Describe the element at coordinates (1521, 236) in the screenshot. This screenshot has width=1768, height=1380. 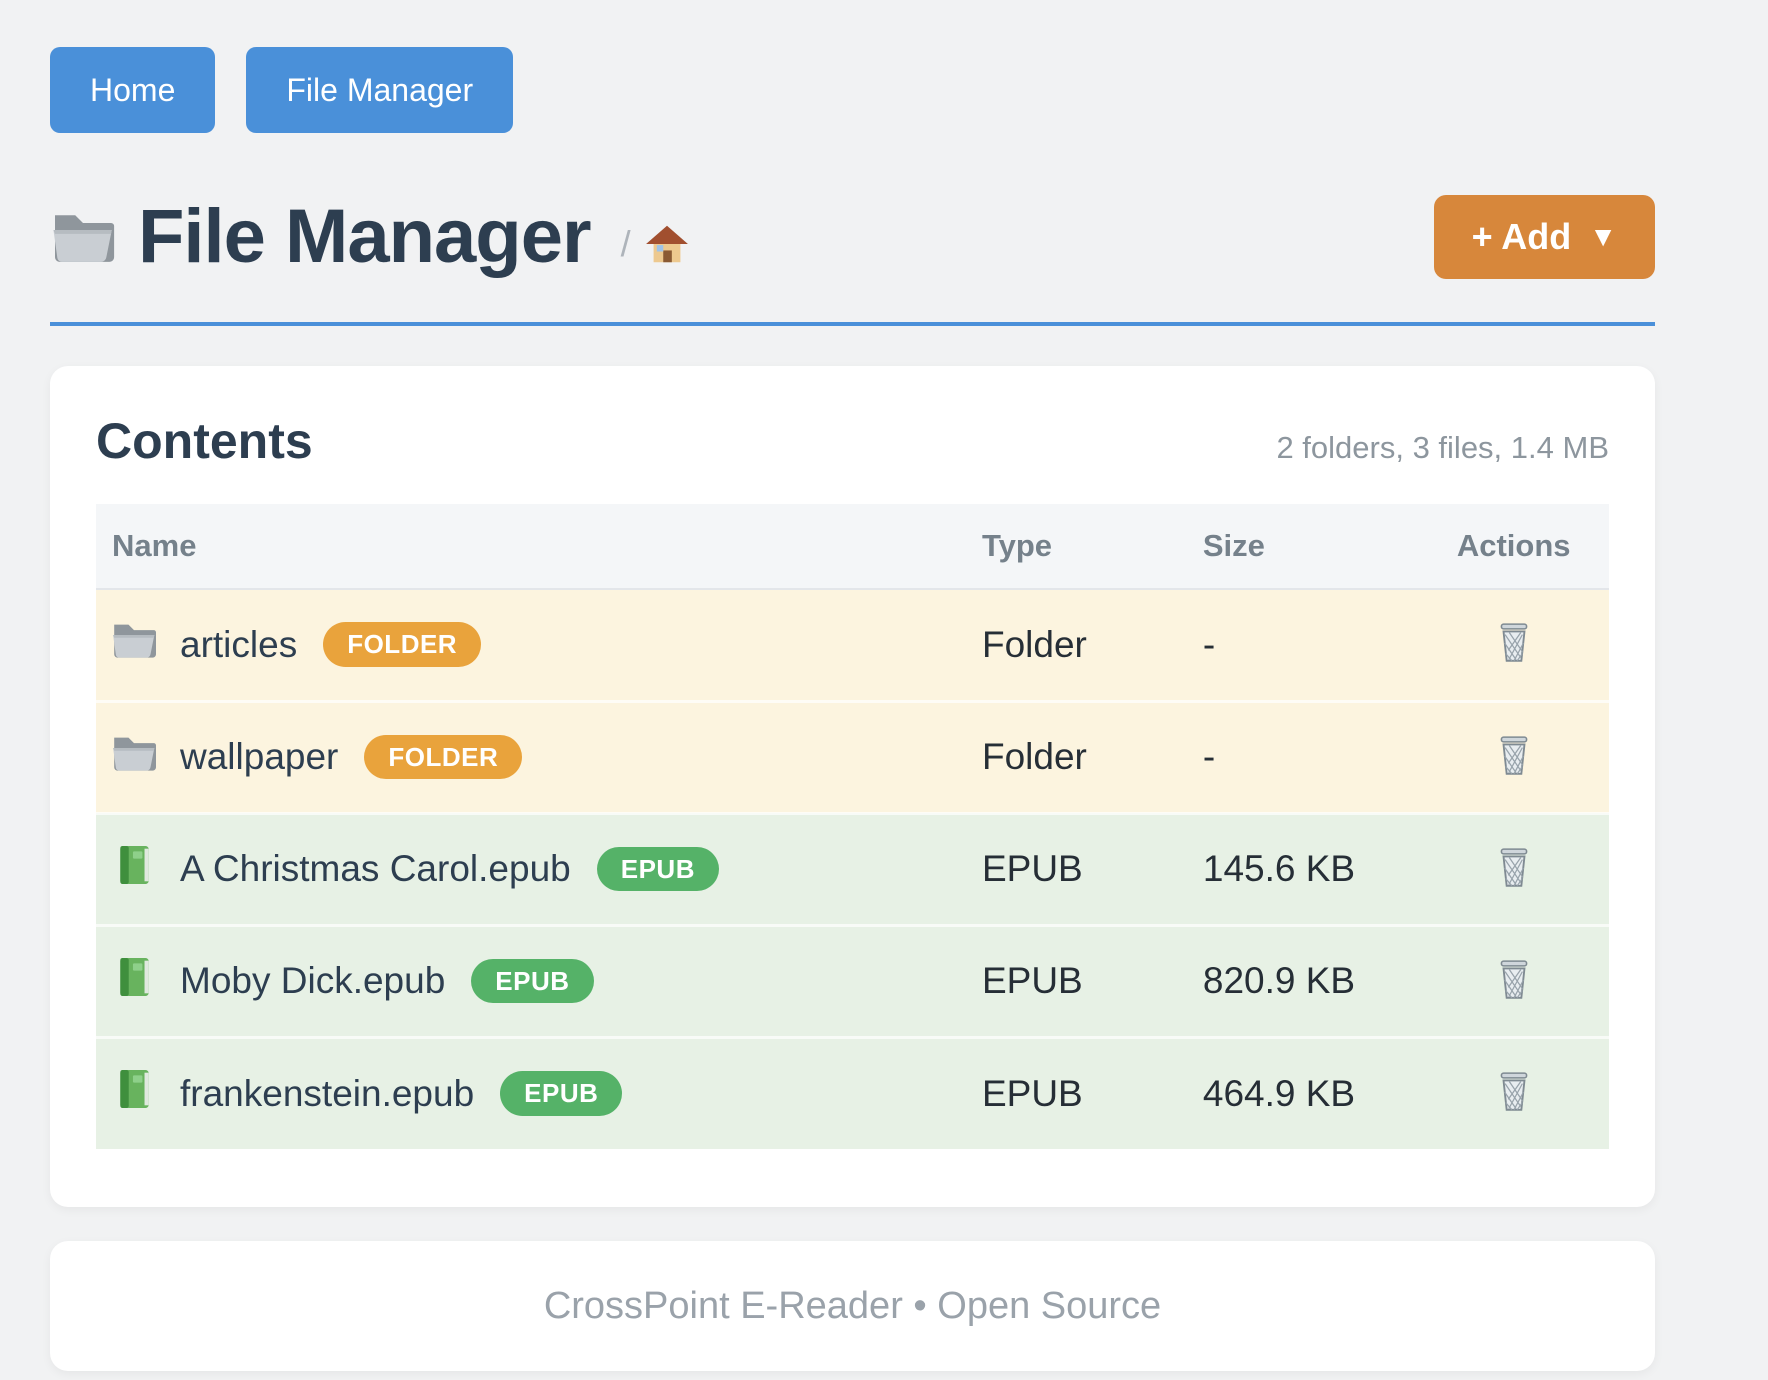
I see `add-button-label: + Add` at that location.